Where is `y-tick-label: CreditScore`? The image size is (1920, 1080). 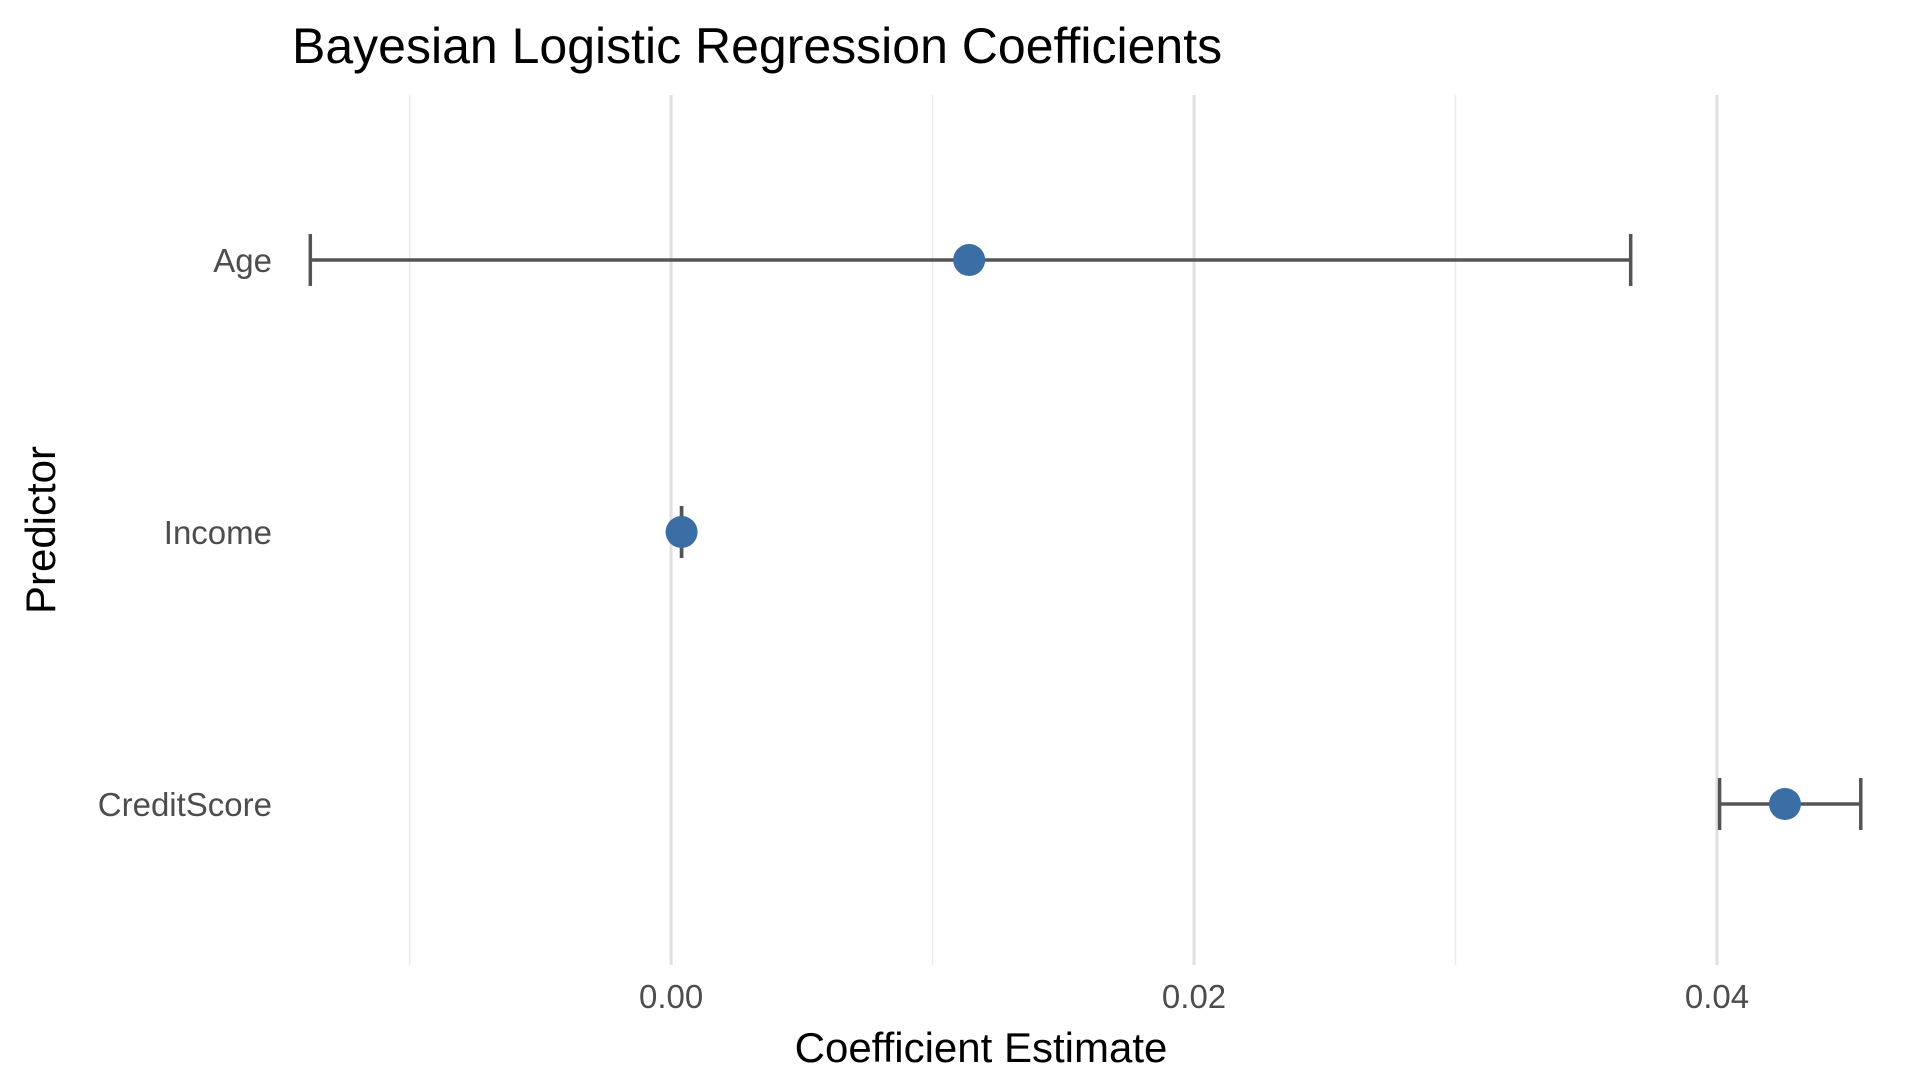
y-tick-label: CreditScore is located at coordinates (185, 804).